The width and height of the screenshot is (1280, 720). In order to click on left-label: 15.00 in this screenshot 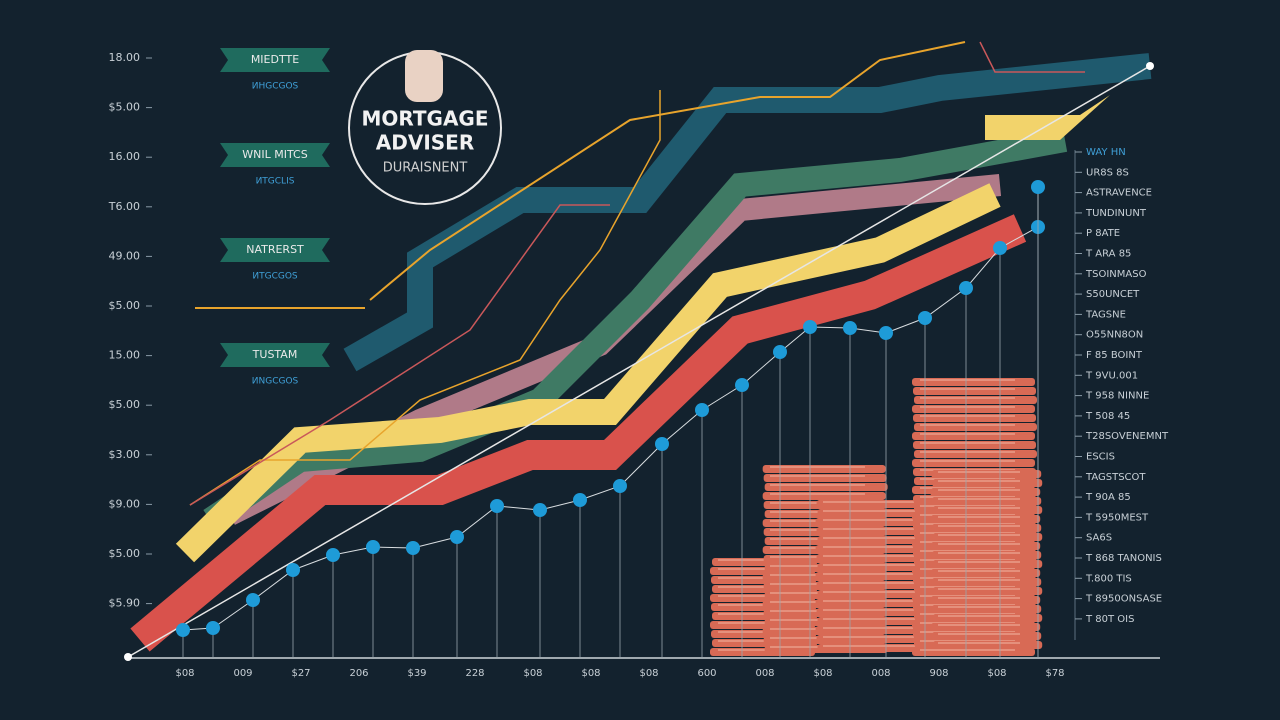, I will do `click(125, 355)`.